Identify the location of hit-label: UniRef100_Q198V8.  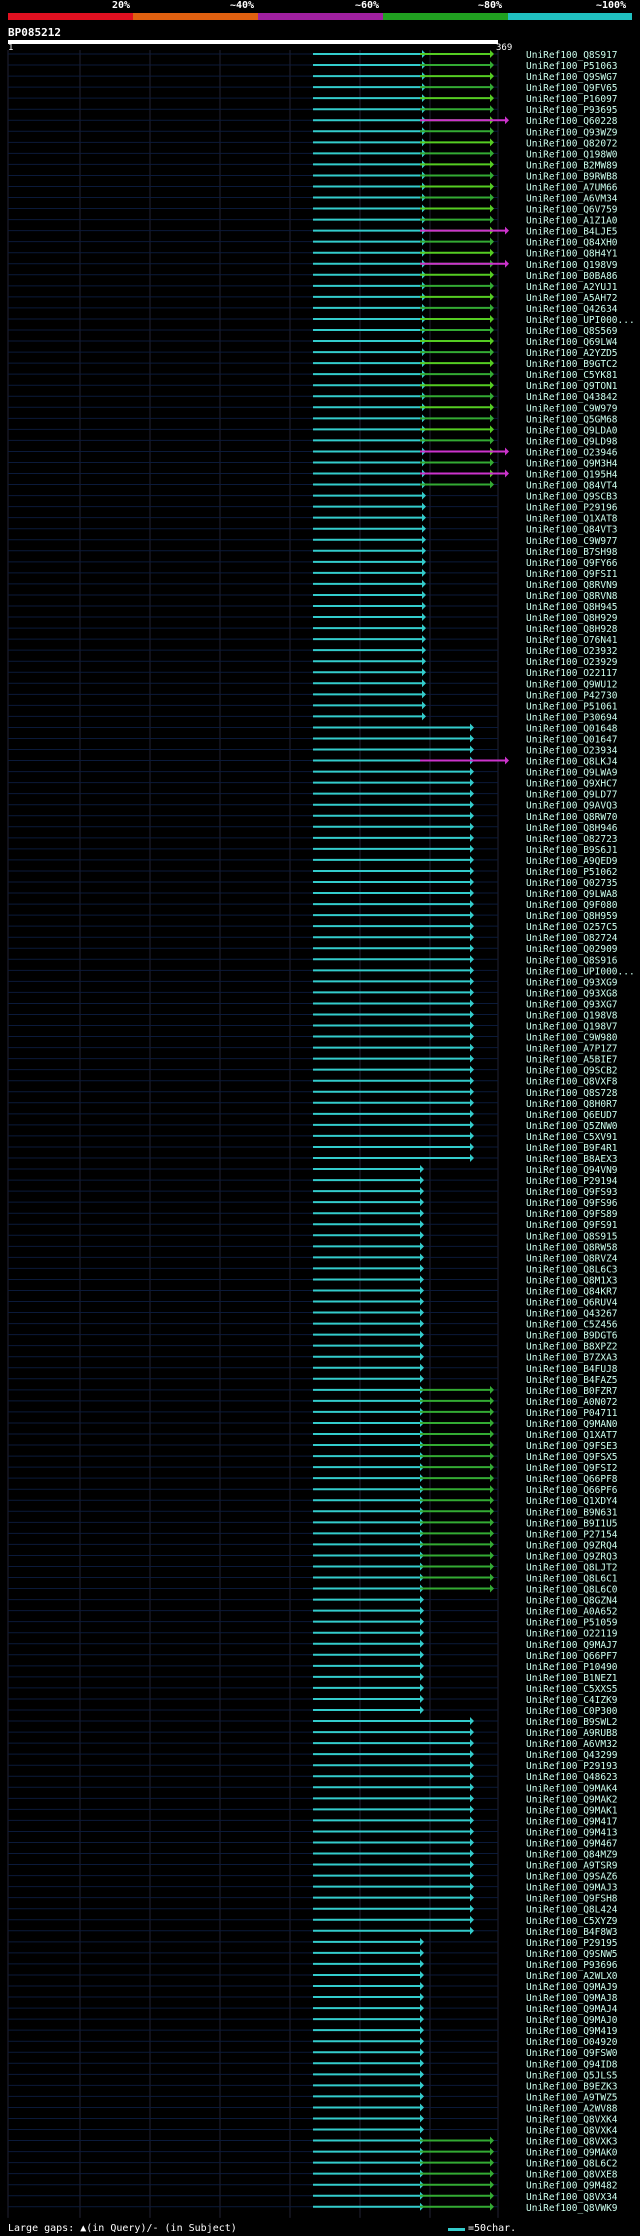
(572, 1015).